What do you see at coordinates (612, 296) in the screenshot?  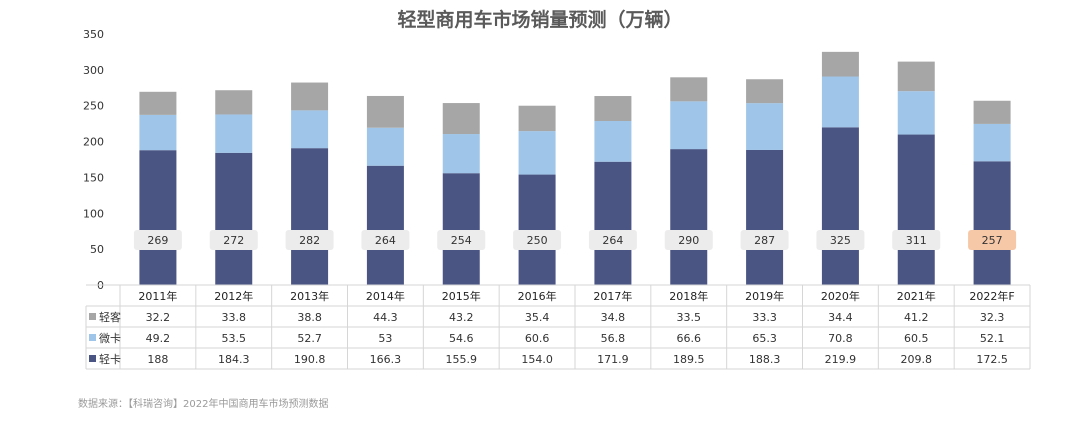 I see `category-label: 2017年` at bounding box center [612, 296].